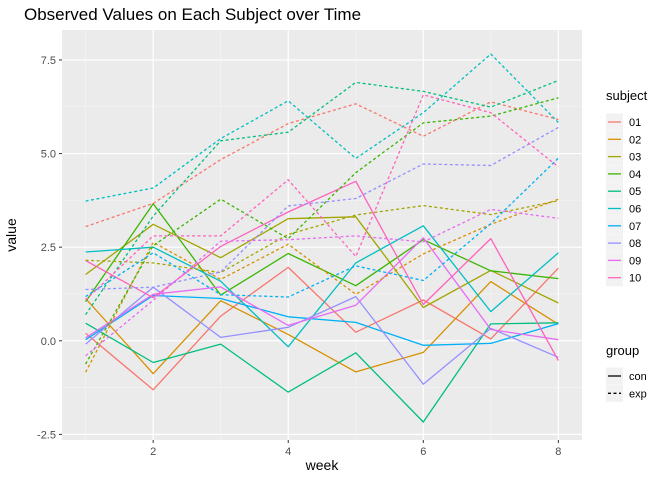  What do you see at coordinates (635, 227) in the screenshot?
I see `legend-label-07: 07` at bounding box center [635, 227].